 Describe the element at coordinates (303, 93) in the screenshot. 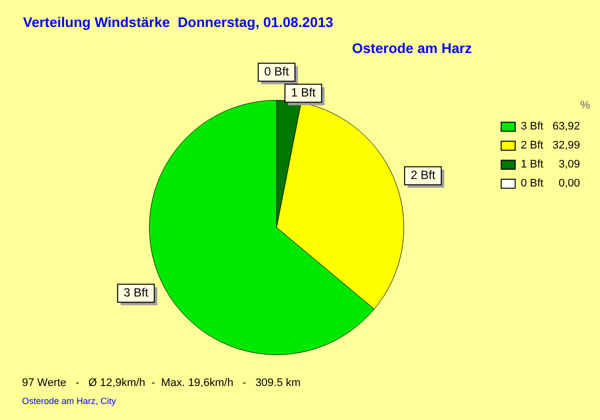

I see `slice-label: 1 Bft` at that location.